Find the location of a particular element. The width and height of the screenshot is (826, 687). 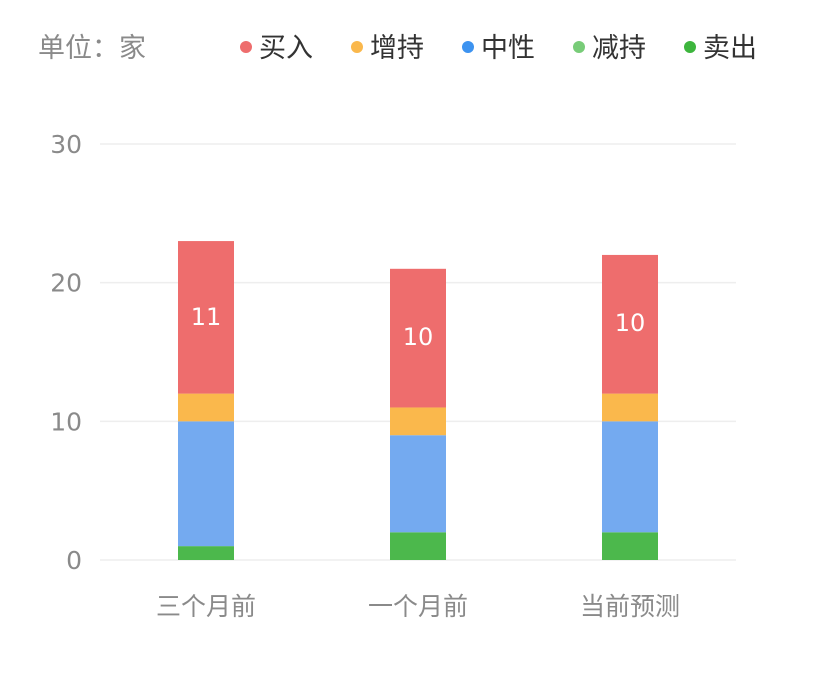

legend-label: 中性 is located at coordinates (508, 48).